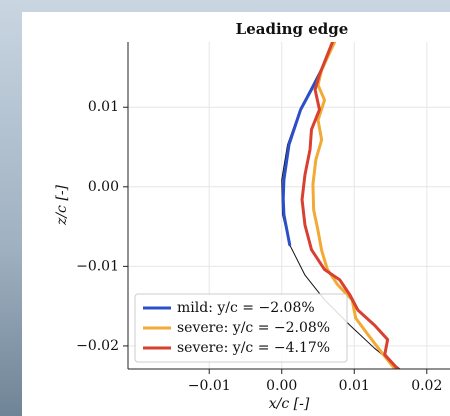 This screenshot has width=450, height=416. Describe the element at coordinates (103, 187) in the screenshot. I see `y-tick-label: 0.00` at that location.